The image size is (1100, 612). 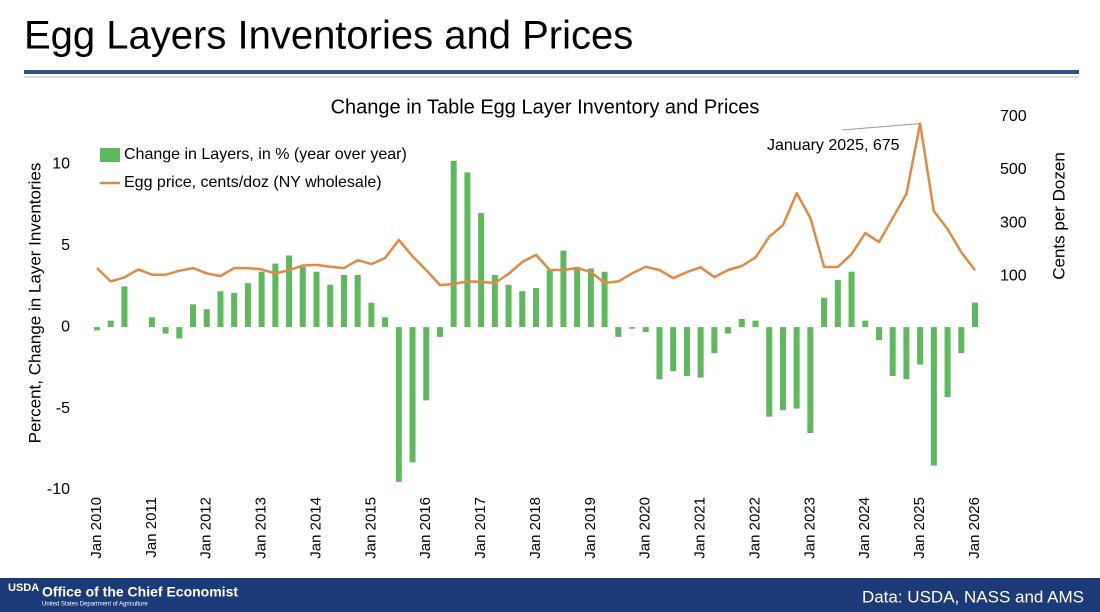 What do you see at coordinates (261, 528) in the screenshot?
I see `x-tick-label: Jan 2013` at bounding box center [261, 528].